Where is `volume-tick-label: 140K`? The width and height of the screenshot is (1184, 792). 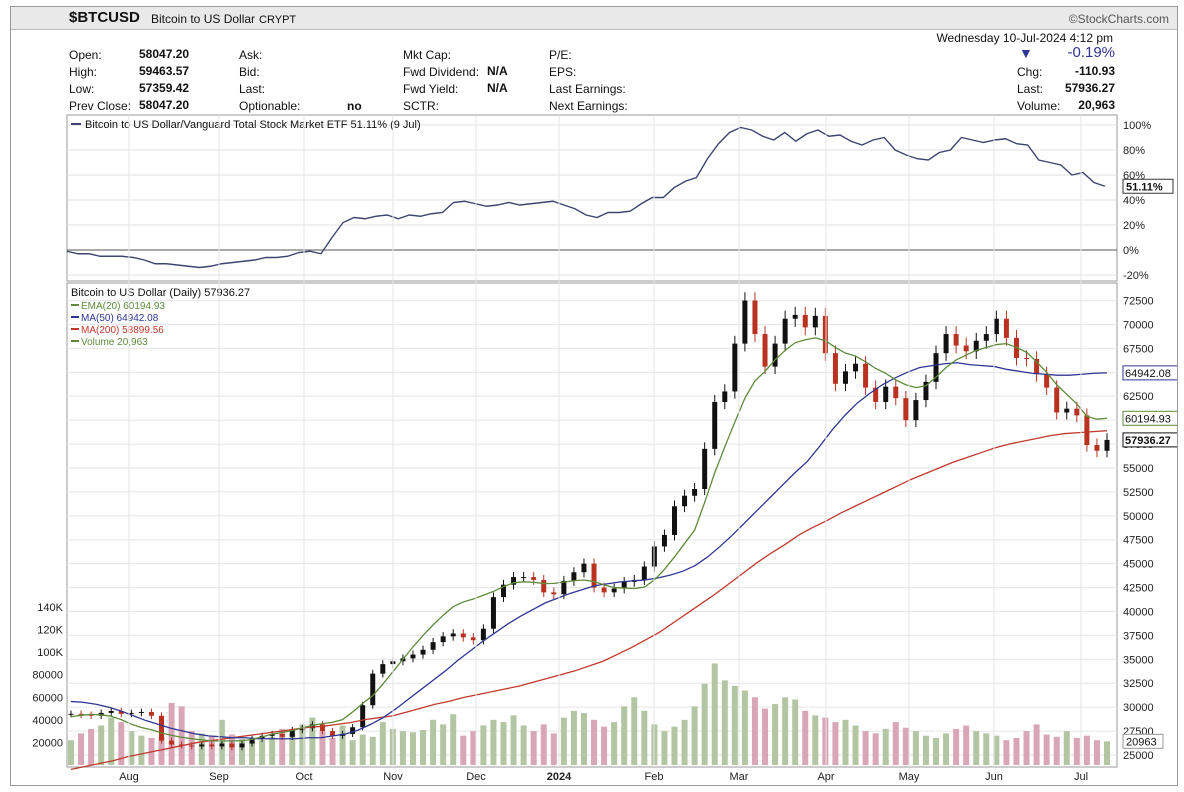
volume-tick-label: 140K is located at coordinates (50, 608).